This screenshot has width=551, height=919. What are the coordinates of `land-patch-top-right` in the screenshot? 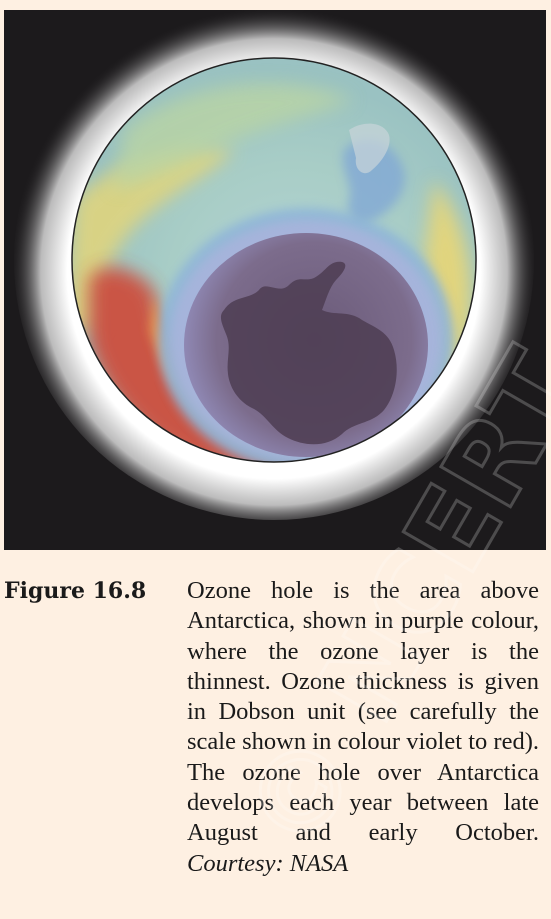 It's located at (369, 148).